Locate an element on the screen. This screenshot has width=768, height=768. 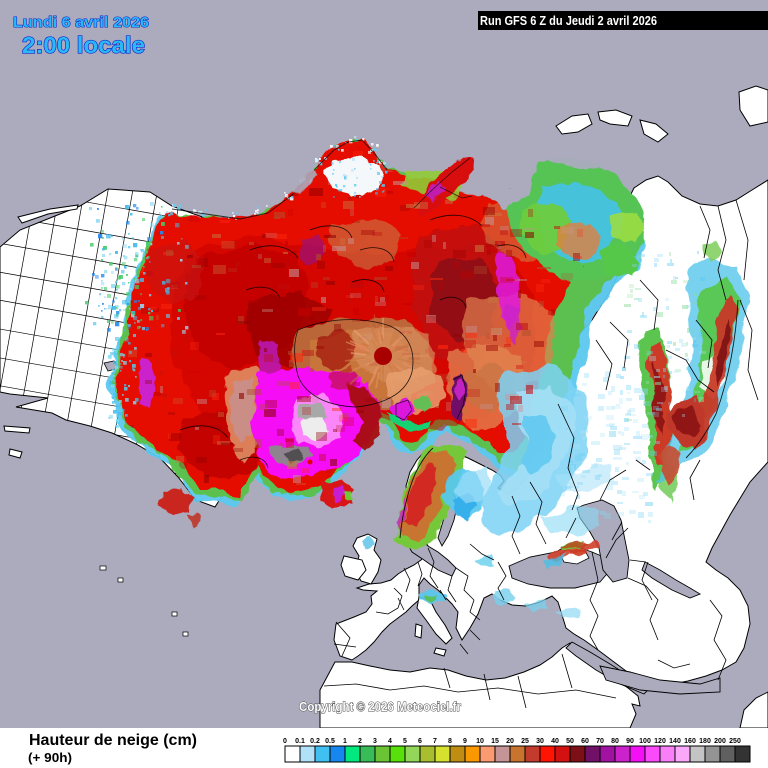
svg-text: 1 is located at coordinates (345, 741).